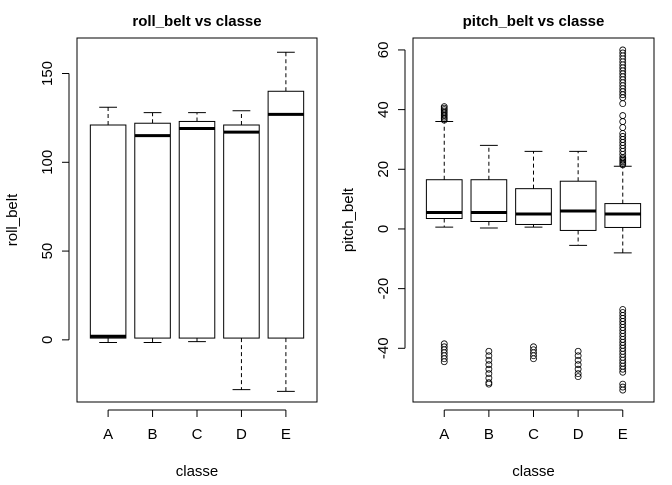 The width and height of the screenshot is (672, 485). Describe the element at coordinates (196, 21) in the screenshot. I see `chart-title: roll_belt vs classe` at that location.